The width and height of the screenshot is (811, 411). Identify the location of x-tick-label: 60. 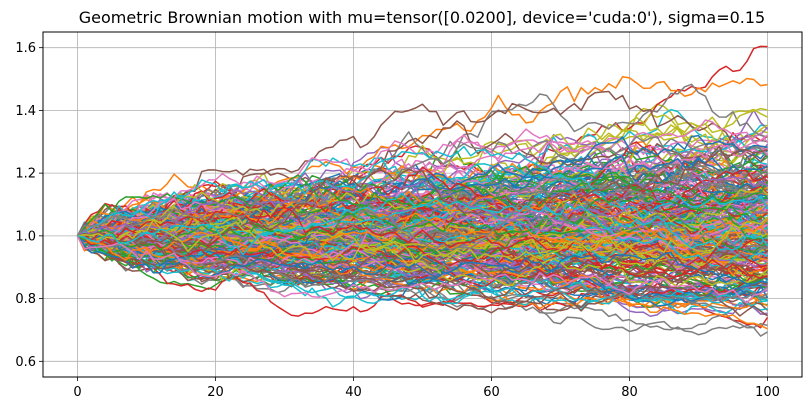
(491, 392).